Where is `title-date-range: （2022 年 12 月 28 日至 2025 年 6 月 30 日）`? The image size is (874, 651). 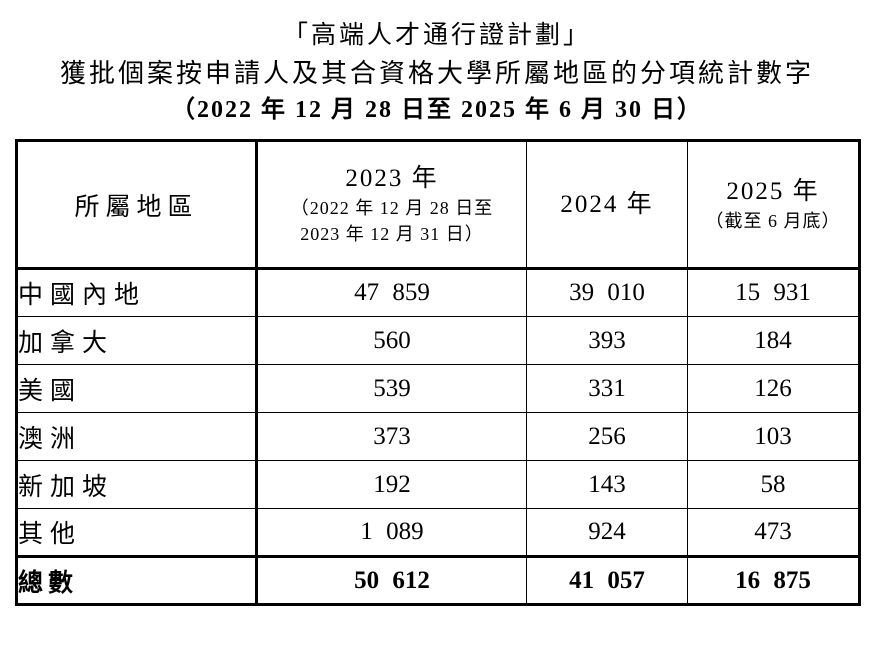 title-date-range: （2022 年 12 月 28 日至 2025 年 6 月 30 日） is located at coordinates (437, 110).